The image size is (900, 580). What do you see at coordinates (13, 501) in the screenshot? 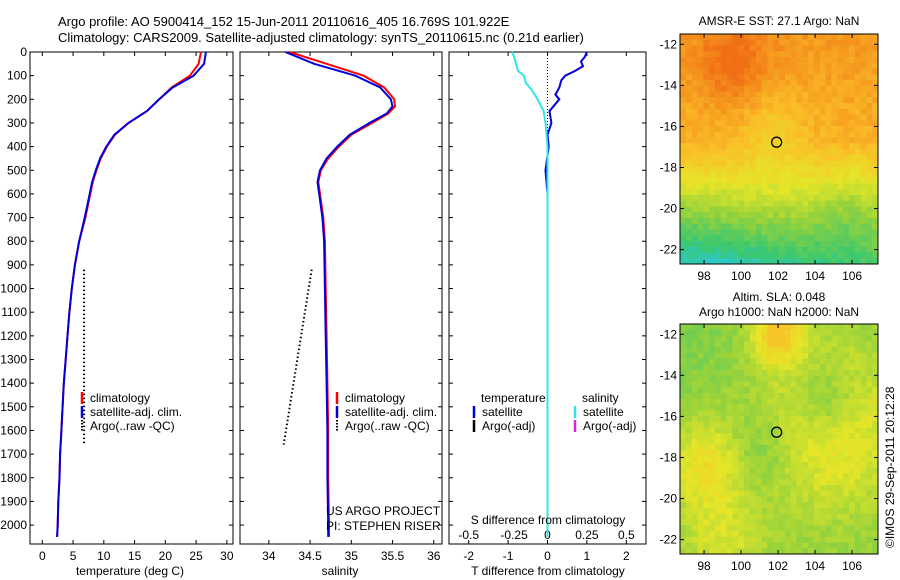
I see `depth-tick-label: 1900` at bounding box center [13, 501].